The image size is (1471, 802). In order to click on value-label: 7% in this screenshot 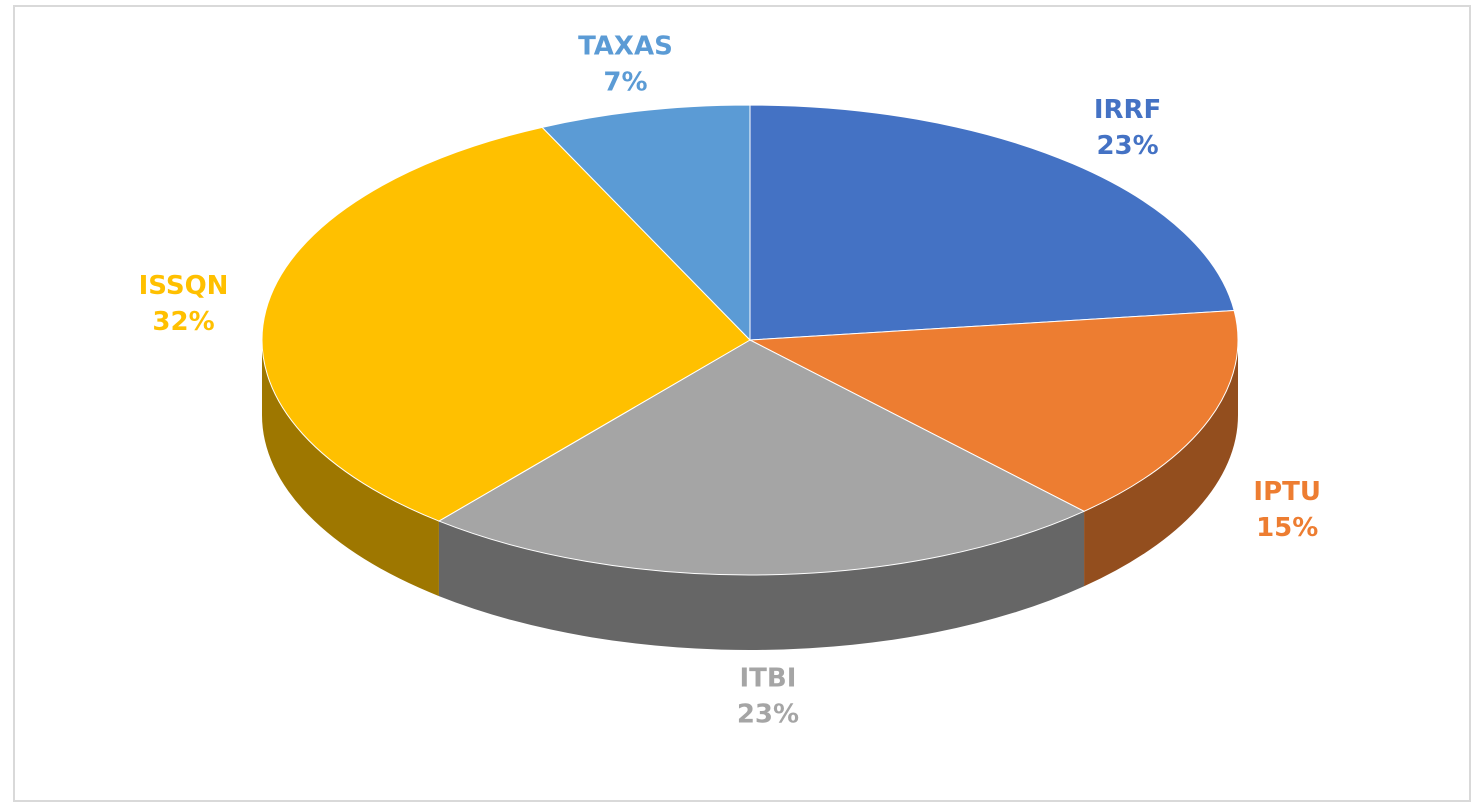, I will do `click(625, 82)`.